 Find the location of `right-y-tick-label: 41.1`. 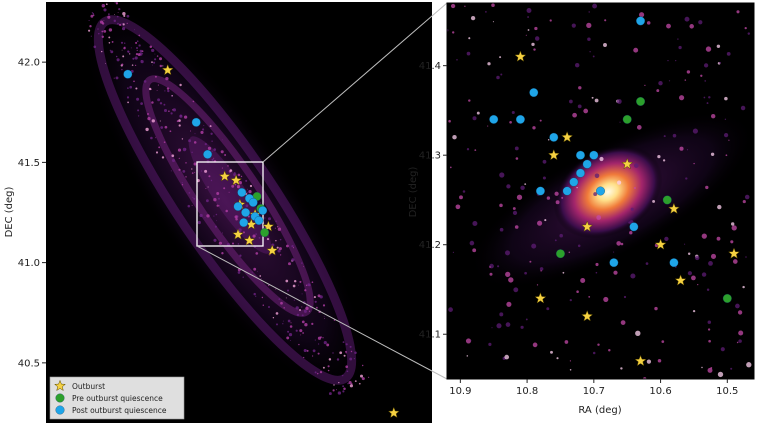

right-y-tick-label: 41.1 is located at coordinates (430, 335).